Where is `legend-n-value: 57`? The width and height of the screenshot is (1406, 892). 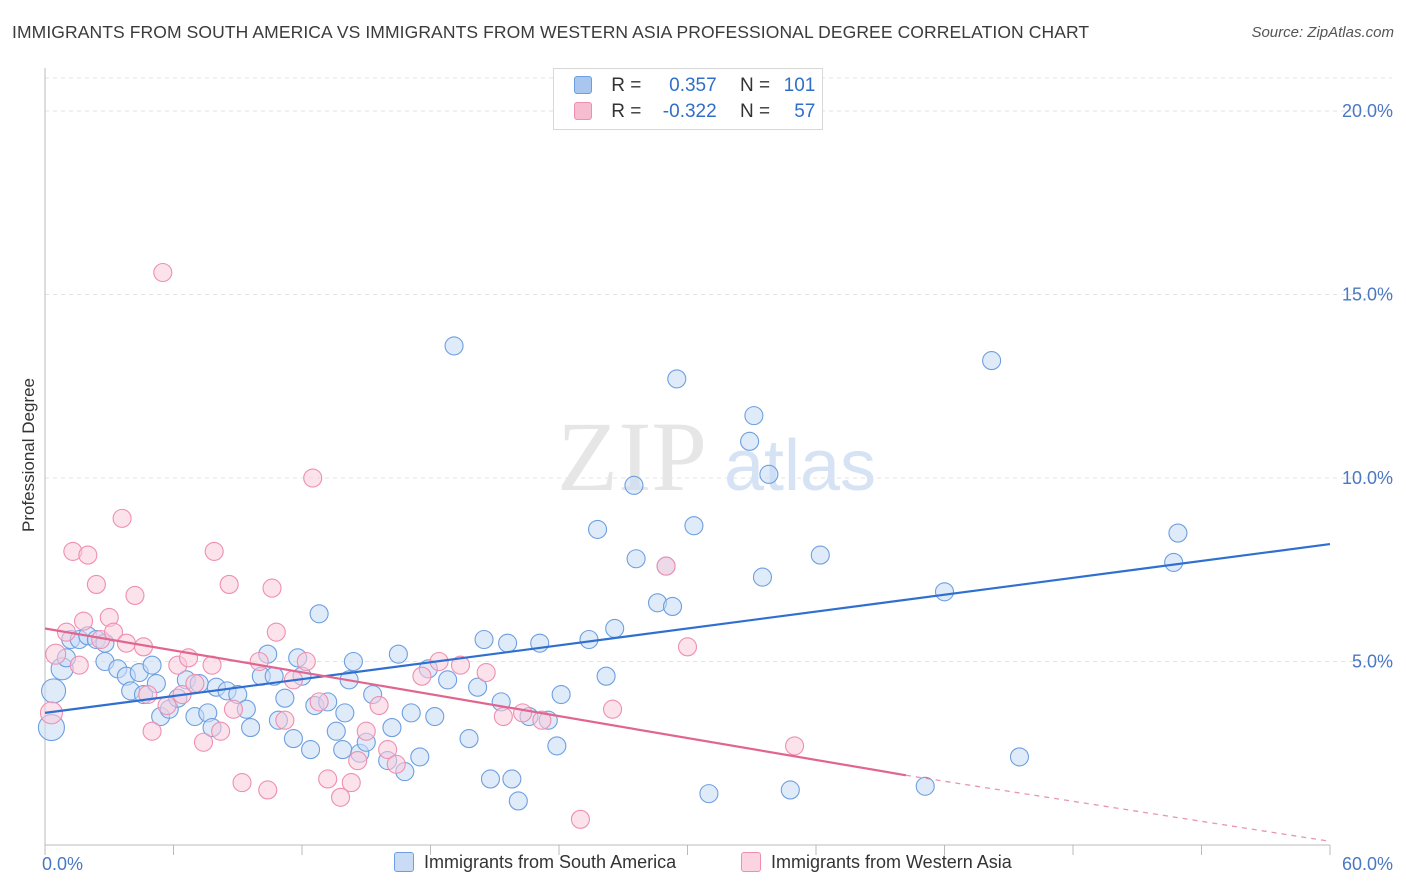
legend-n-value: 57 is located at coordinates (805, 111).